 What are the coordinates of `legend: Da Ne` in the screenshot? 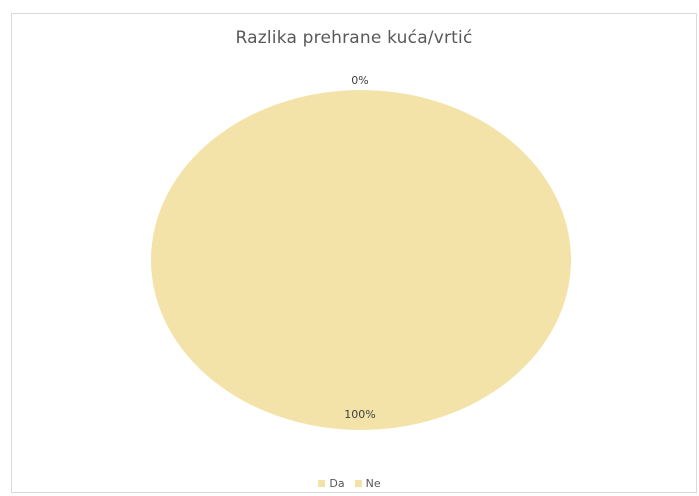 It's located at (349, 483).